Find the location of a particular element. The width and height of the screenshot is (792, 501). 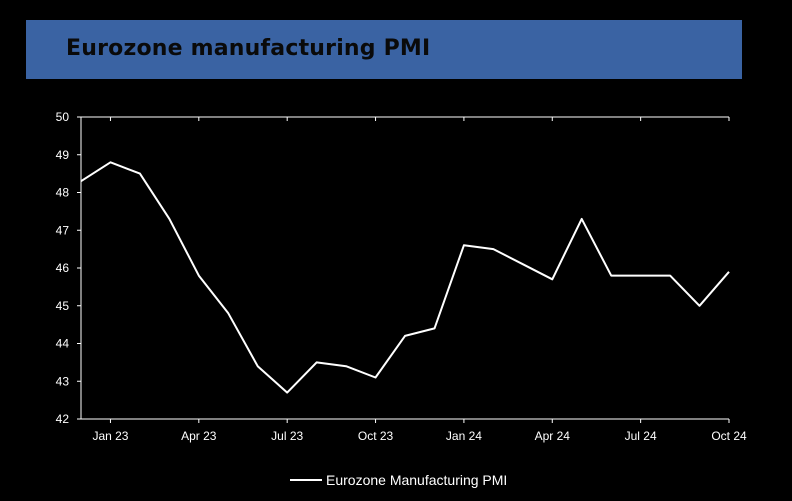

y-tick-label: 43 is located at coordinates (63, 381).